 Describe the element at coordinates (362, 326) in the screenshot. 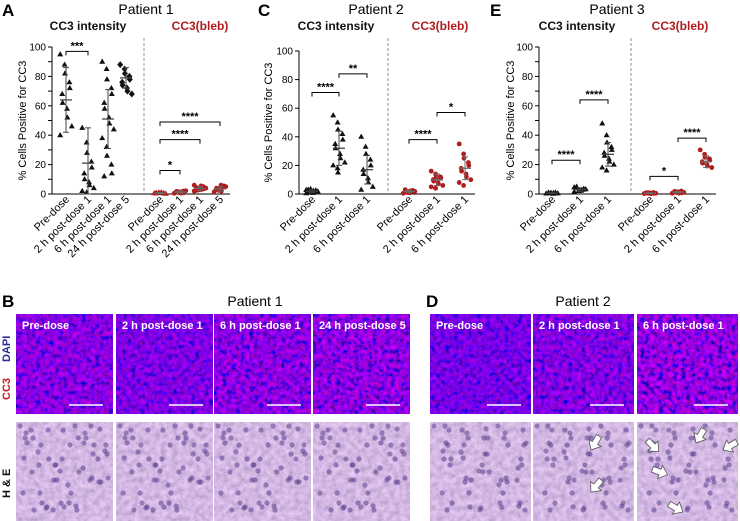

I see `micrograph-label: 24 h post-dose 5` at that location.